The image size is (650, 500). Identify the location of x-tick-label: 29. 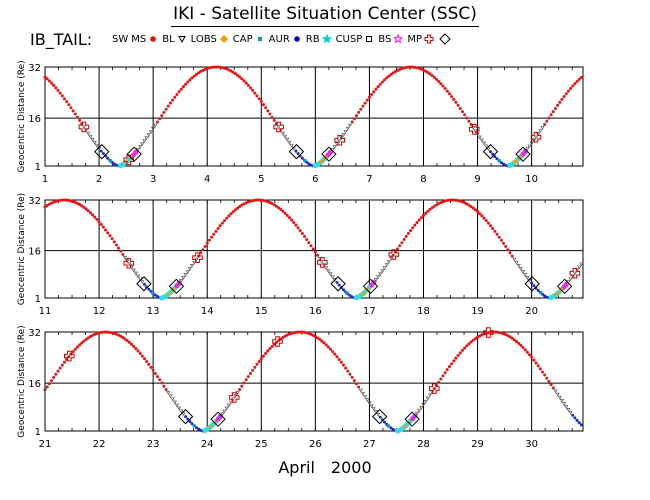
(477, 444).